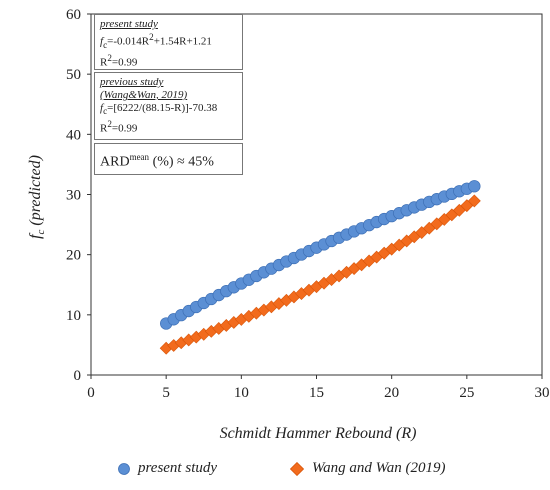 The image size is (550, 490). Describe the element at coordinates (73, 15) in the screenshot. I see `y-tick-label: 60` at that location.